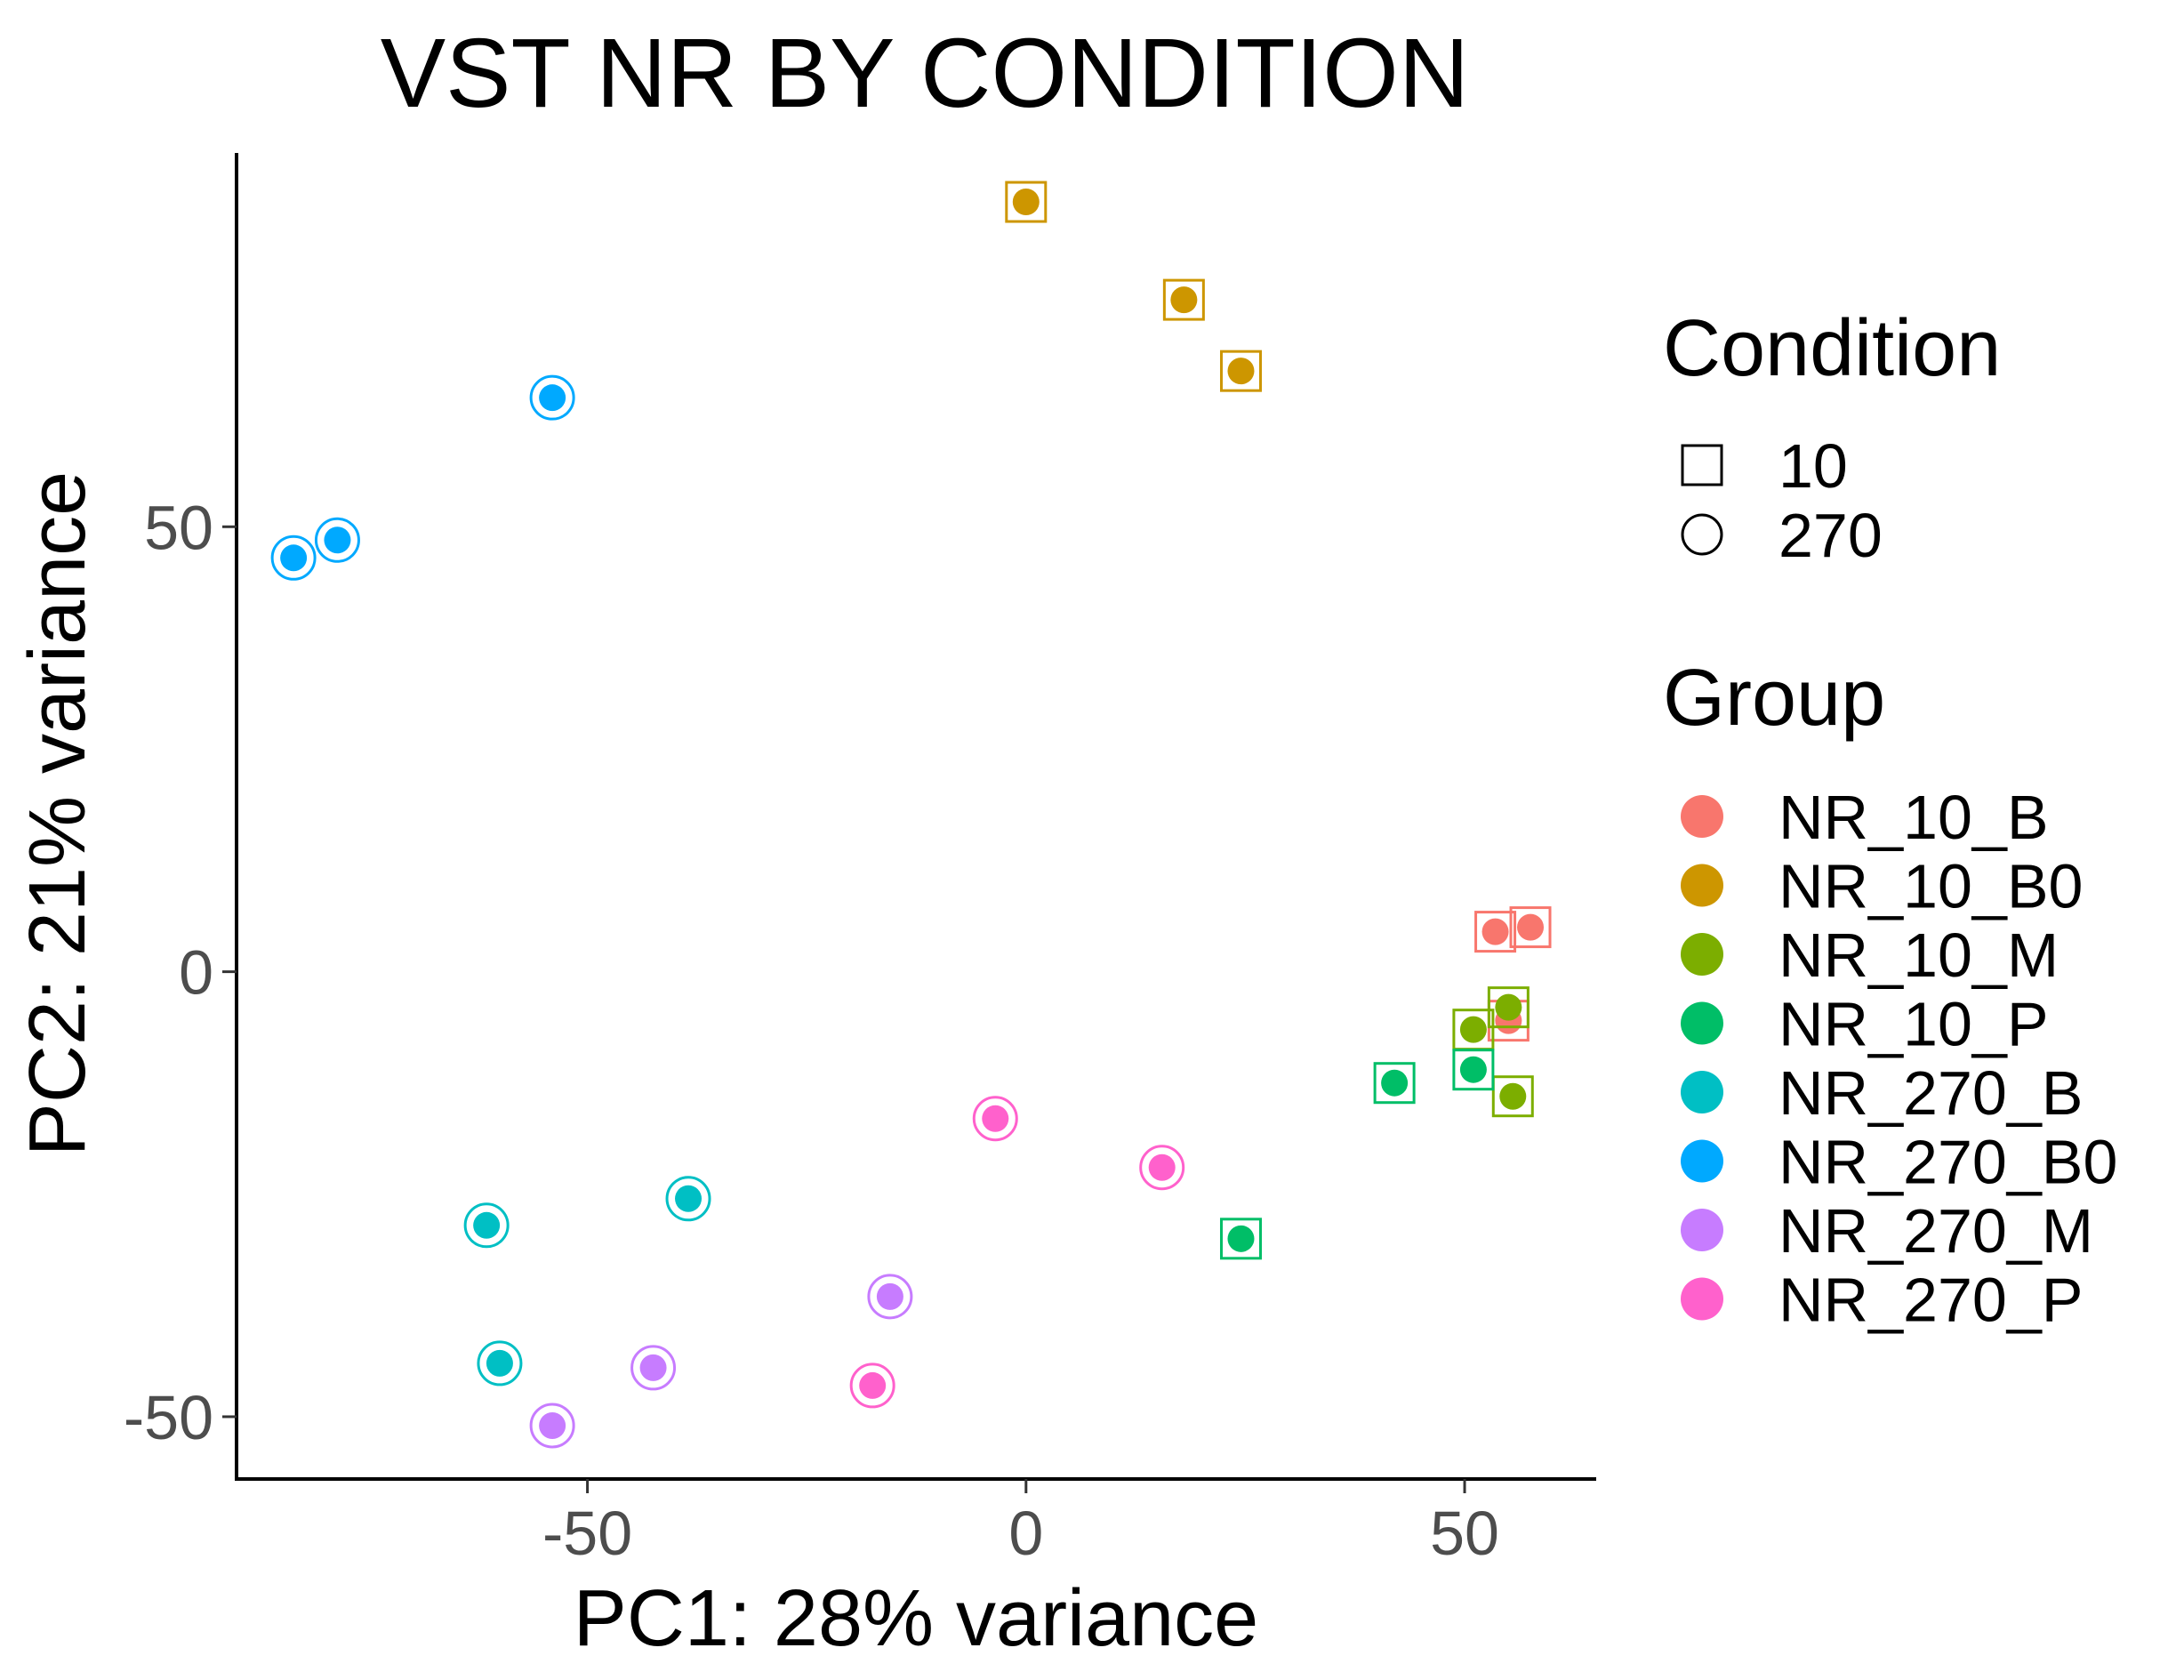 The width and height of the screenshot is (2184, 1680). What do you see at coordinates (1936, 1231) in the screenshot?
I see `group-legend-label: NR_270_M` at bounding box center [1936, 1231].